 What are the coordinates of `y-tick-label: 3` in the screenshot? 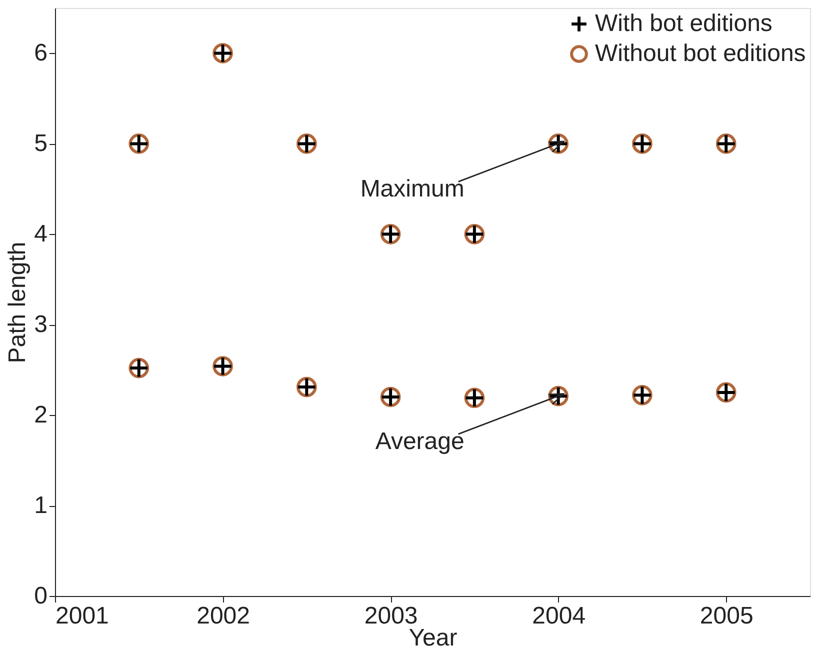 It's located at (41, 324).